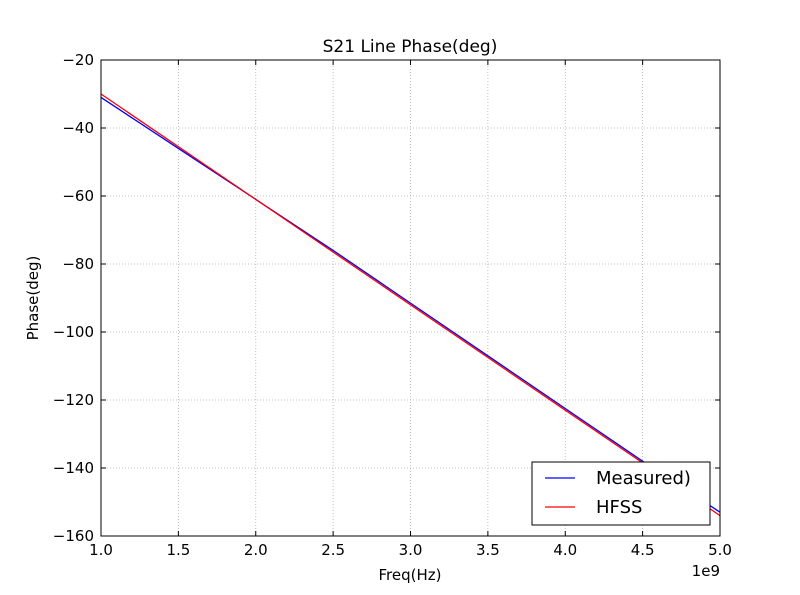 The image size is (800, 595). What do you see at coordinates (33, 298) in the screenshot?
I see `y-axis-label: Phase(deg)` at bounding box center [33, 298].